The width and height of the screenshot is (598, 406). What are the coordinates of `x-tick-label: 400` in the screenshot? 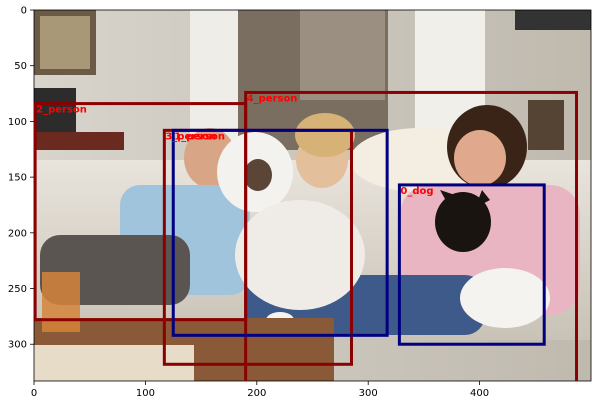 It's located at (479, 393).